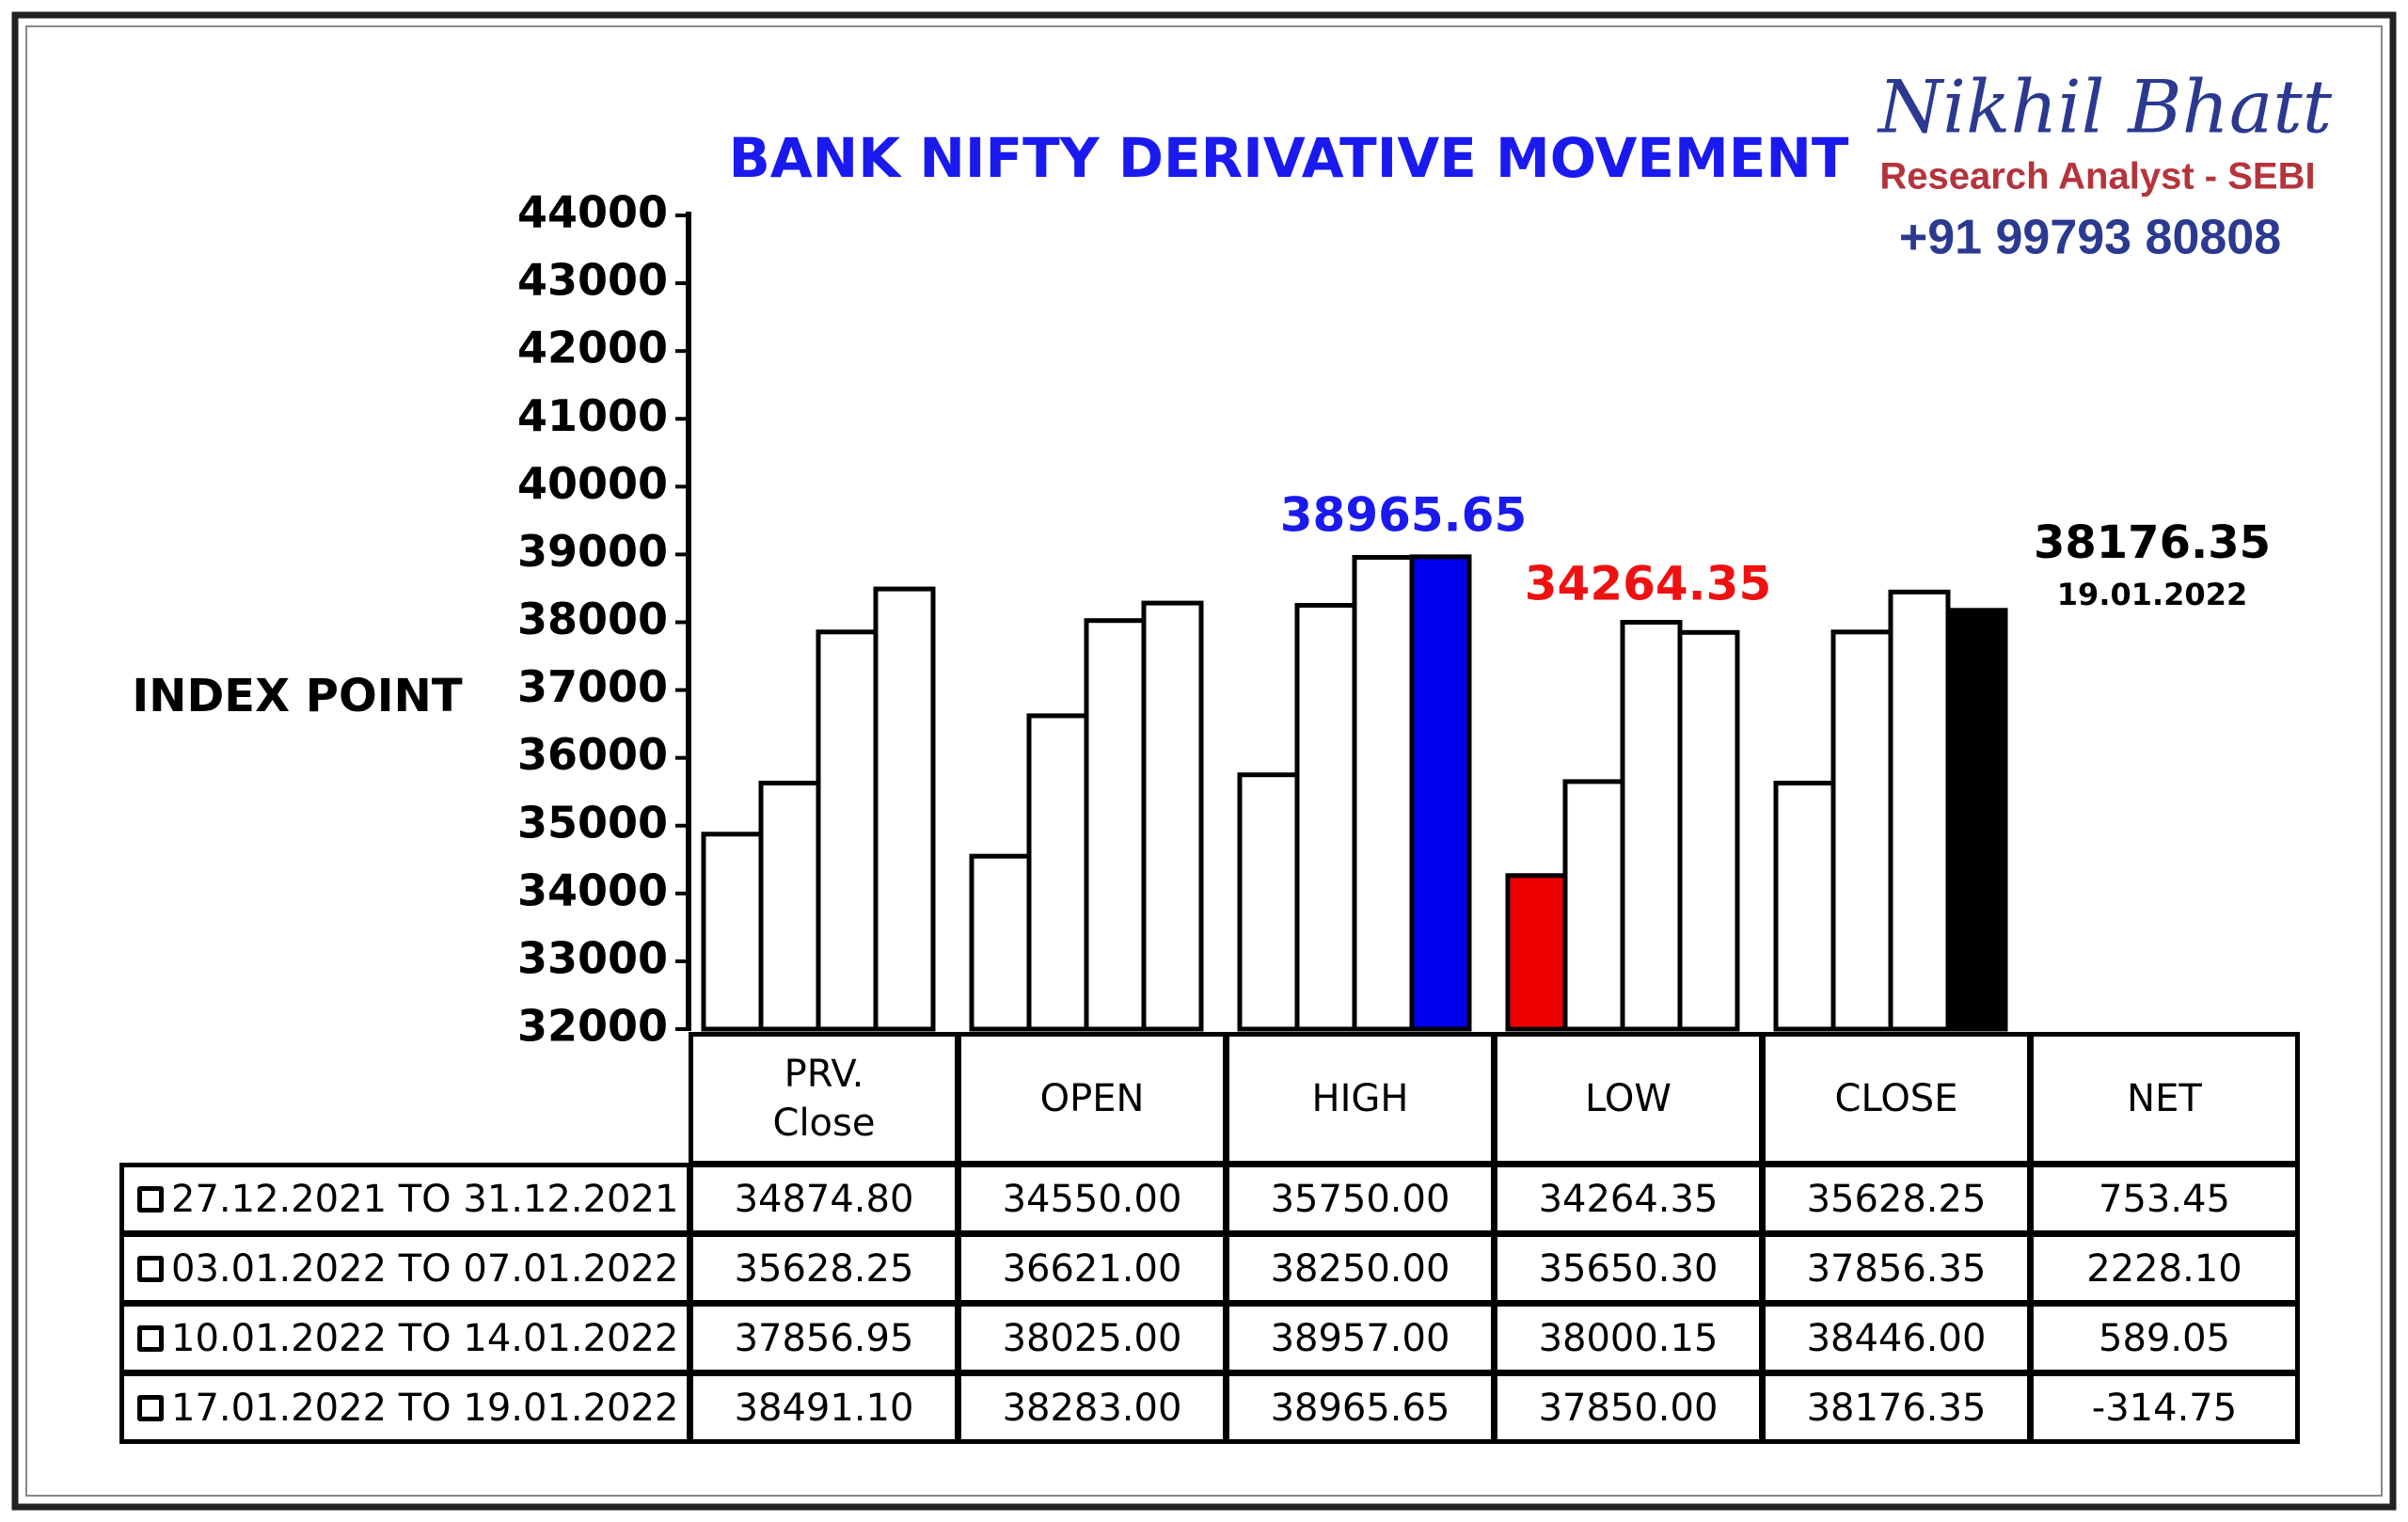 The width and height of the screenshot is (2408, 1522). Describe the element at coordinates (592, 889) in the screenshot. I see `y-tick-label: 34000` at that location.